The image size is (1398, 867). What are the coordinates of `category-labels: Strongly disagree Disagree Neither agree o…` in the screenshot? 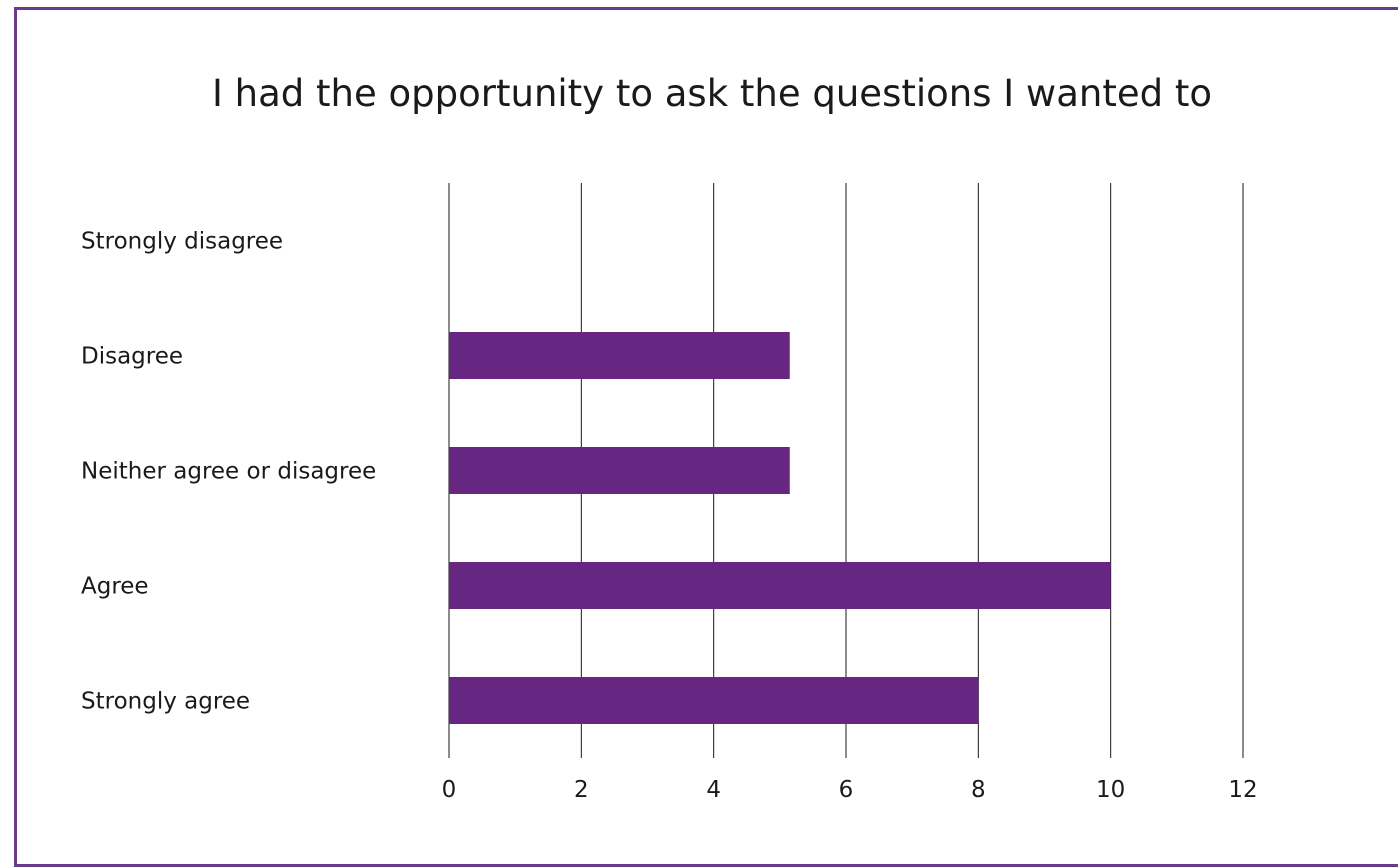 It's located at (228, 472).